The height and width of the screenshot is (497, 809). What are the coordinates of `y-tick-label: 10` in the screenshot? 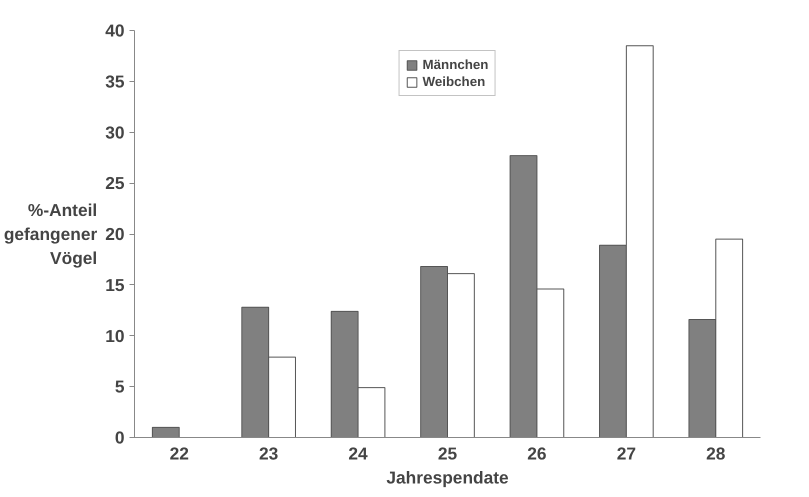 It's located at (115, 336).